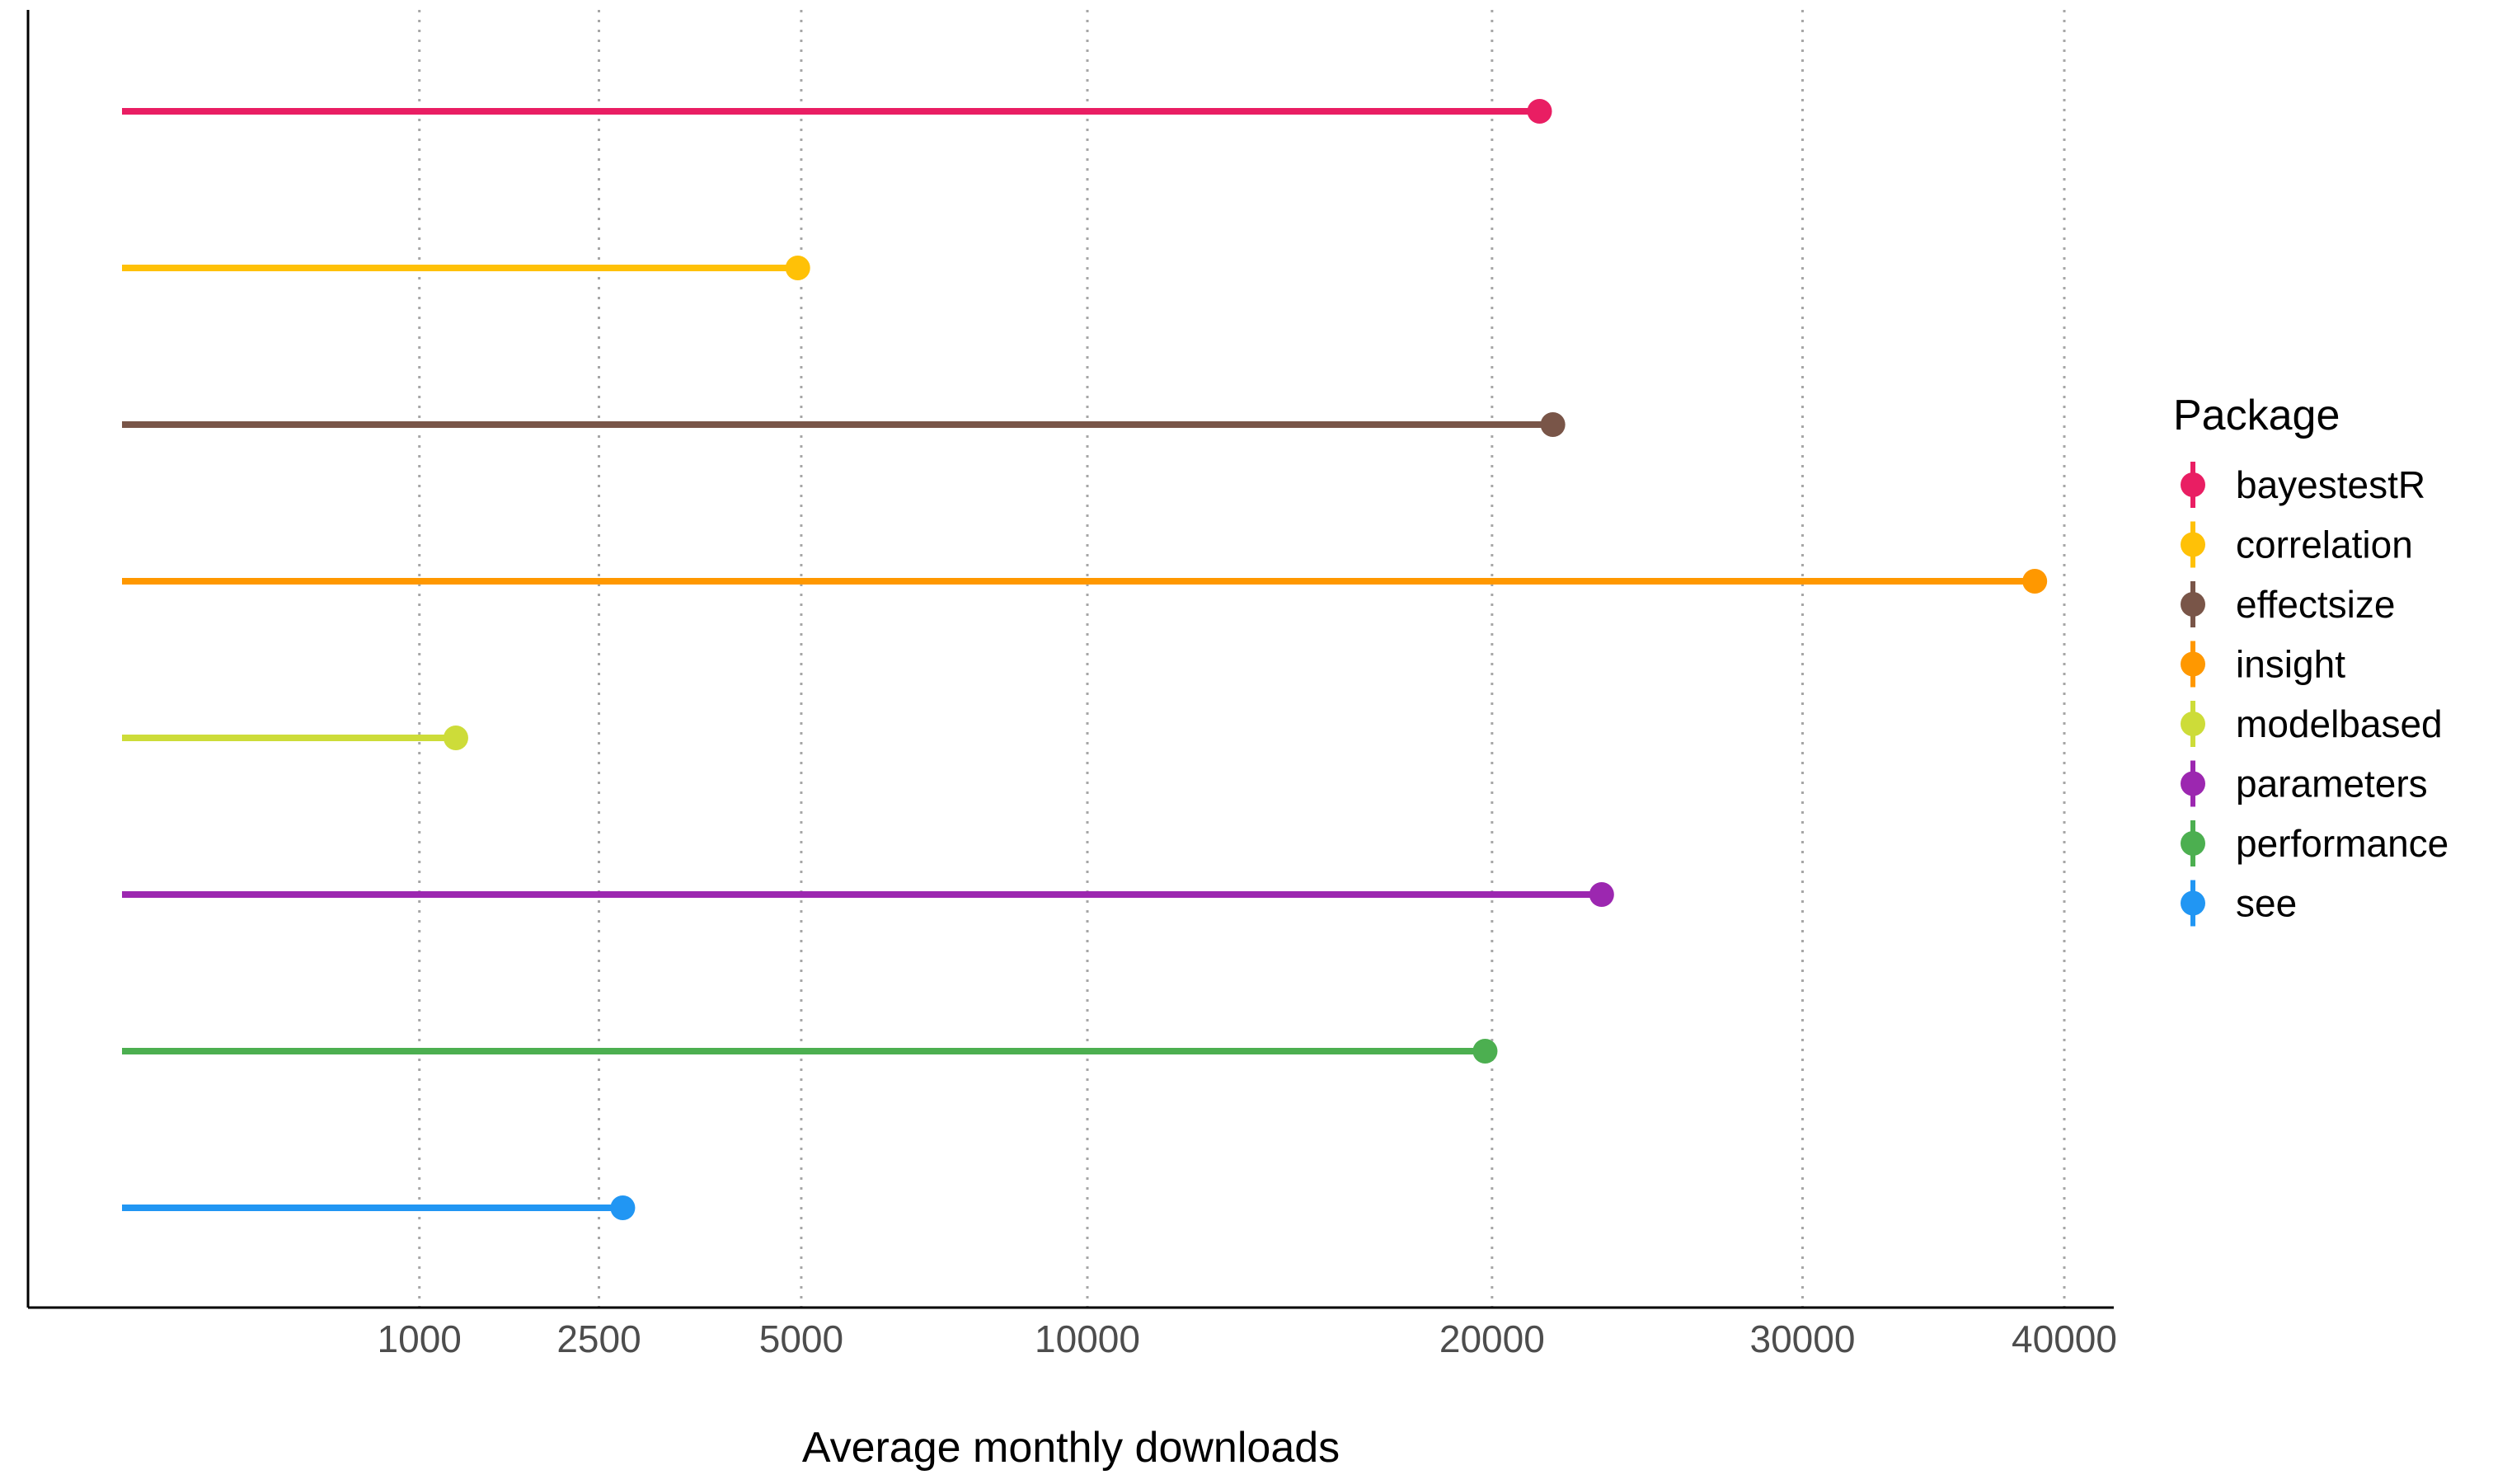 The width and height of the screenshot is (2493, 1484). What do you see at coordinates (2339, 723) in the screenshot?
I see `legend-label-modelbased: modelbased` at bounding box center [2339, 723].